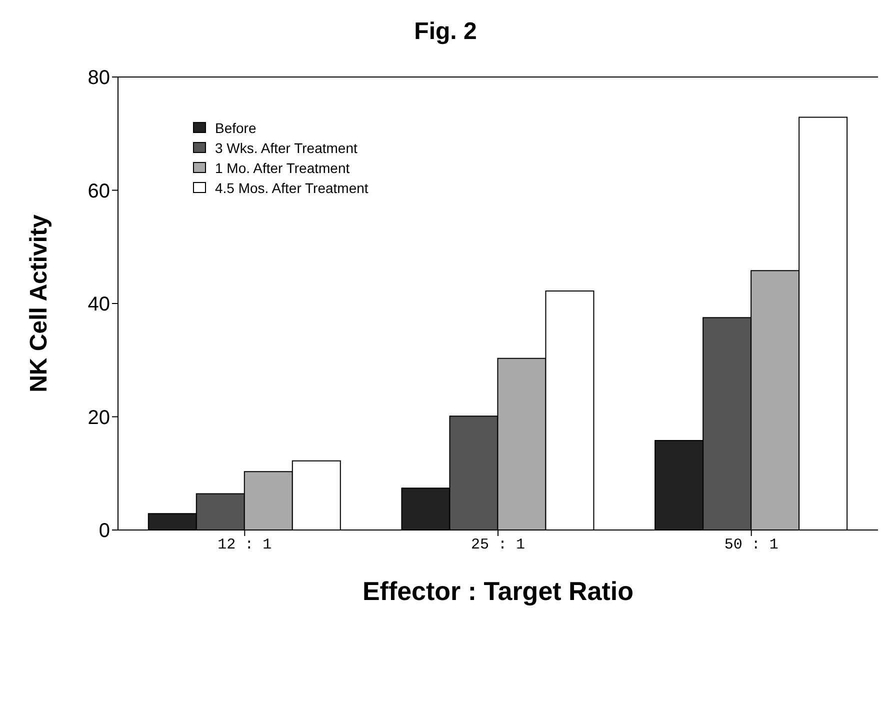 This screenshot has width=883, height=720. Describe the element at coordinates (445, 32) in the screenshot. I see `chart-title: Fig. 2` at that location.